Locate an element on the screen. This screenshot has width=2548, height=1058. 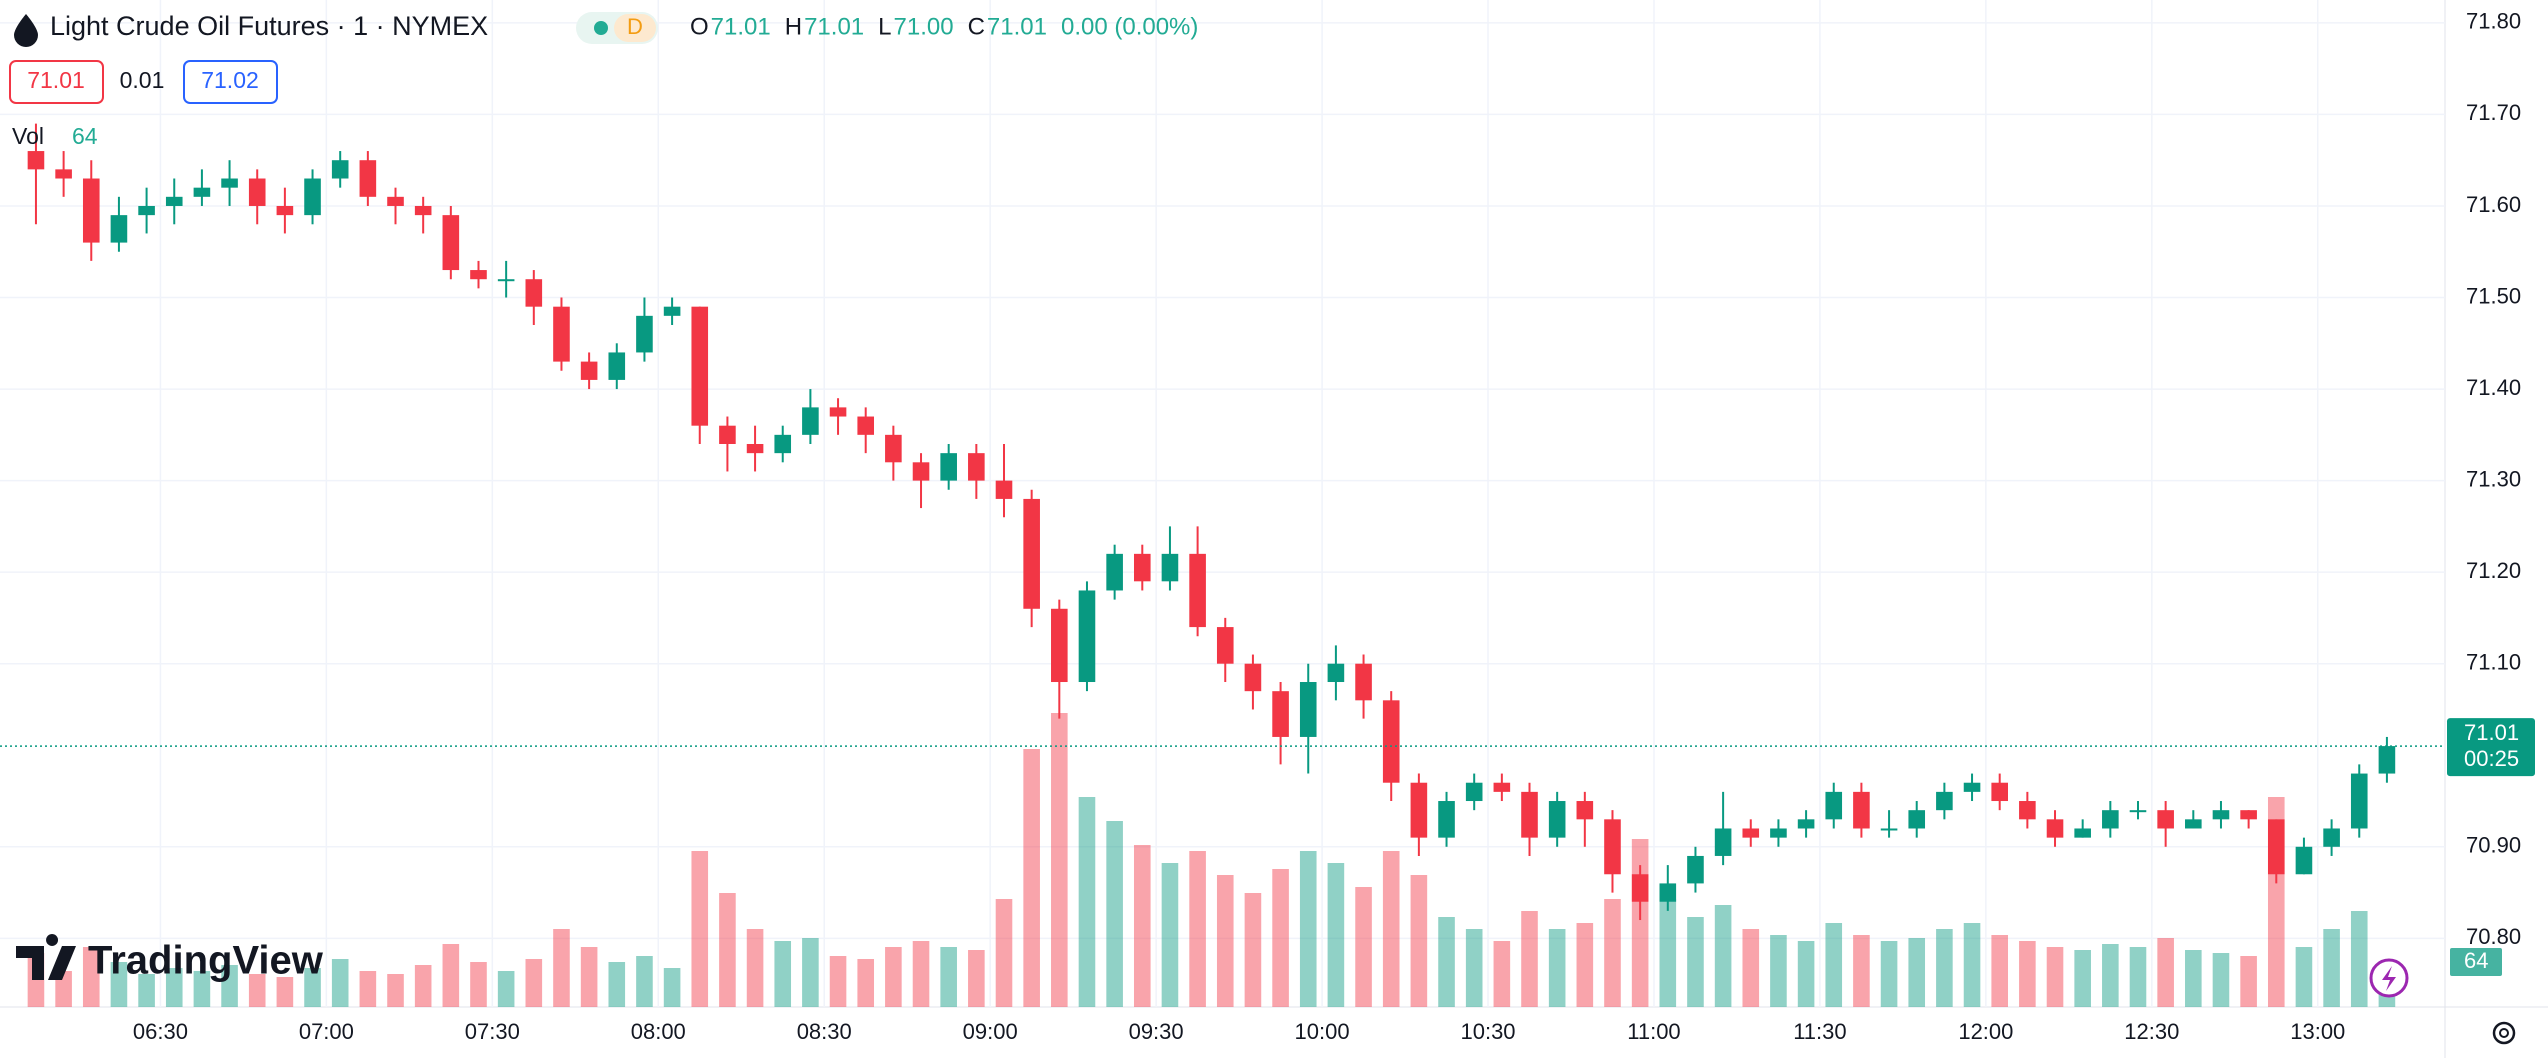
settings-icon is located at coordinates (2504, 1033).